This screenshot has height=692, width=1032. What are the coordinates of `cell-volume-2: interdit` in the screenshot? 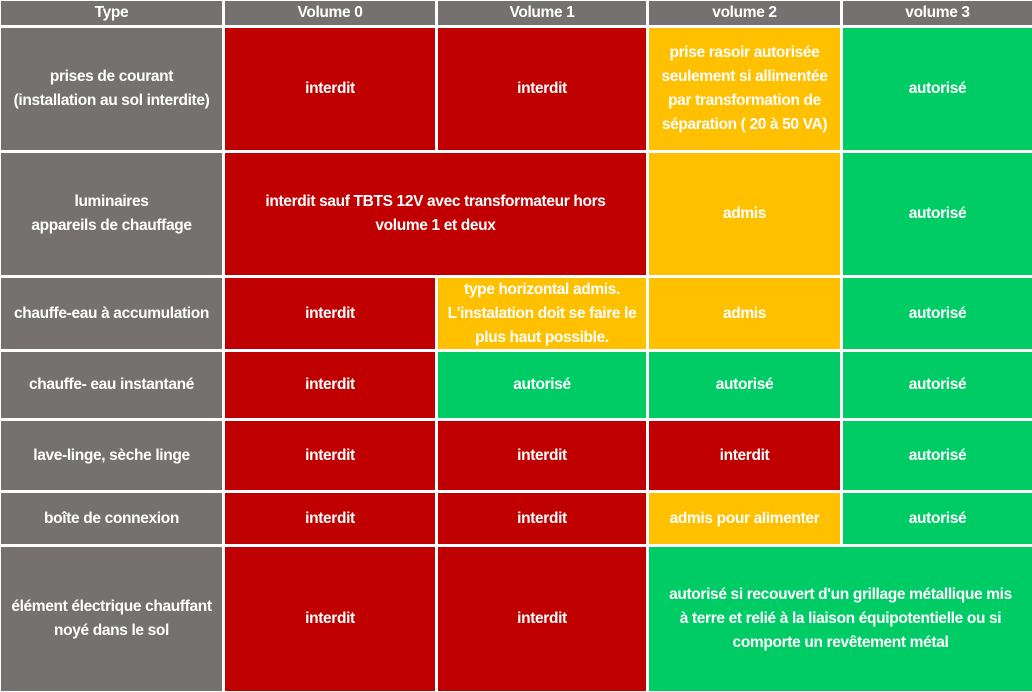 It's located at (744, 455).